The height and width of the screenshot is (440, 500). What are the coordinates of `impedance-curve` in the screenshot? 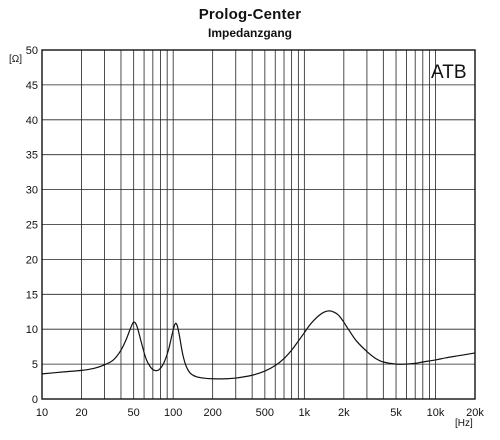 It's located at (258, 345).